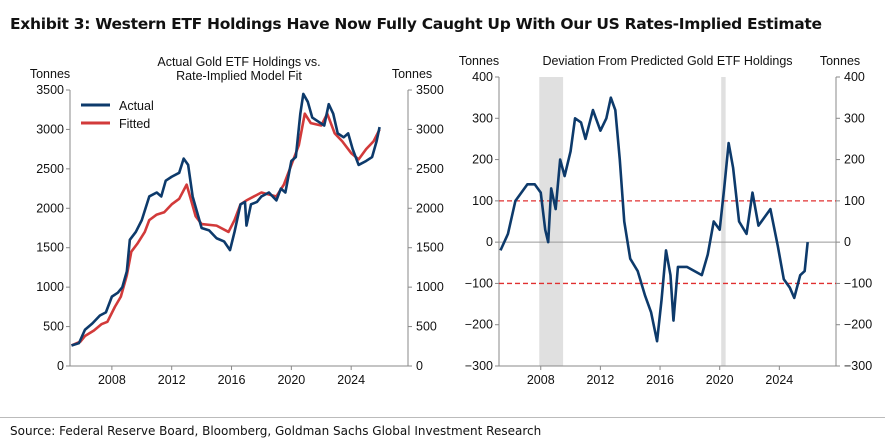 Image resolution: width=885 pixels, height=442 pixels. Describe the element at coordinates (720, 380) in the screenshot. I see `chart2-x-tick-label: 2020` at that location.